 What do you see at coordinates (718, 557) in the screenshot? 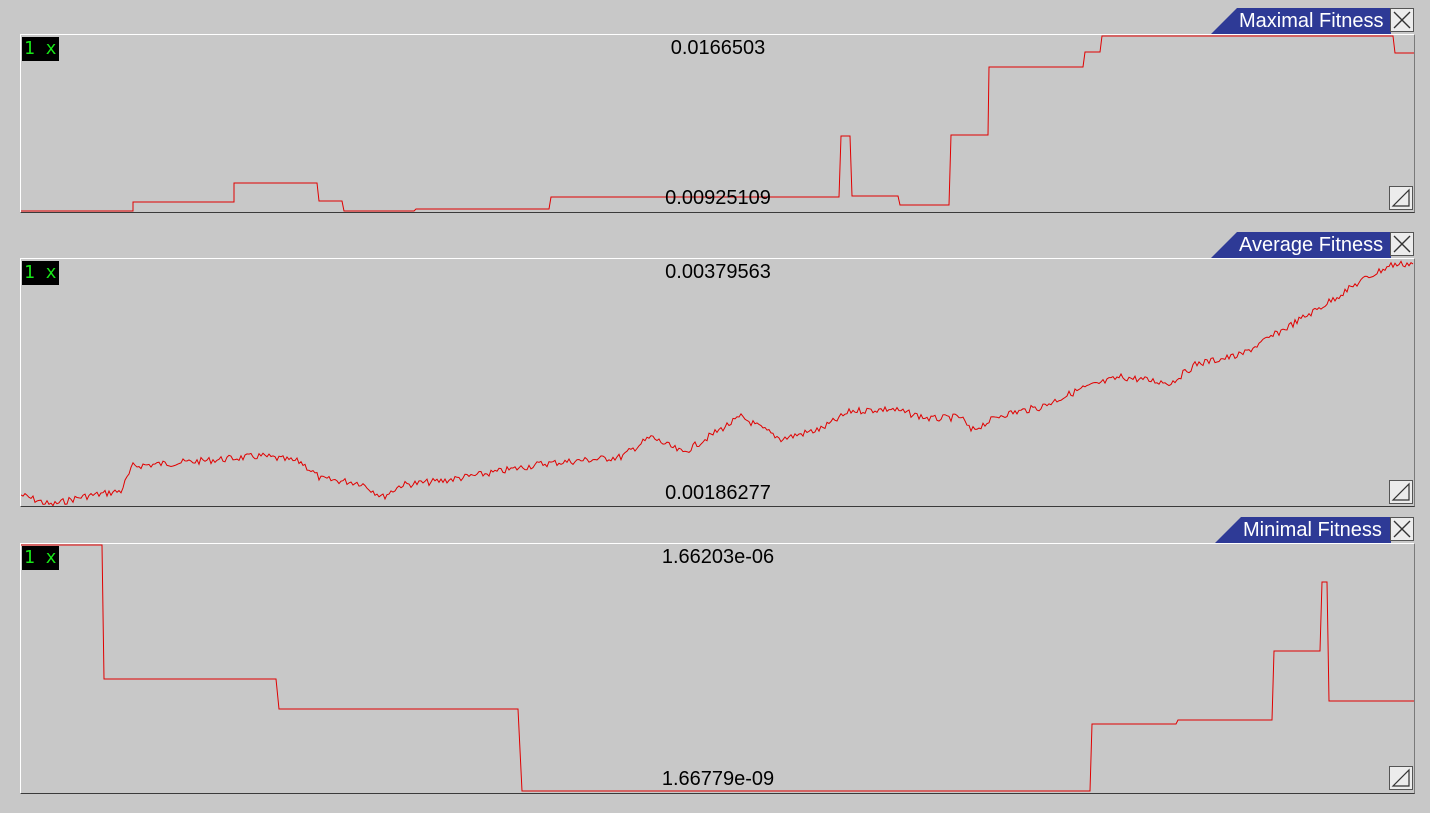
I see `max-value-label: 1.66203e-06` at bounding box center [718, 557].